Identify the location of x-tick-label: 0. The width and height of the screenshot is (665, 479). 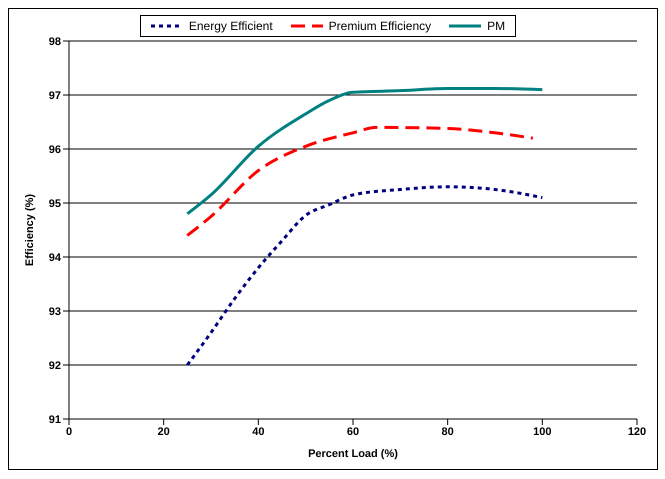
(69, 432).